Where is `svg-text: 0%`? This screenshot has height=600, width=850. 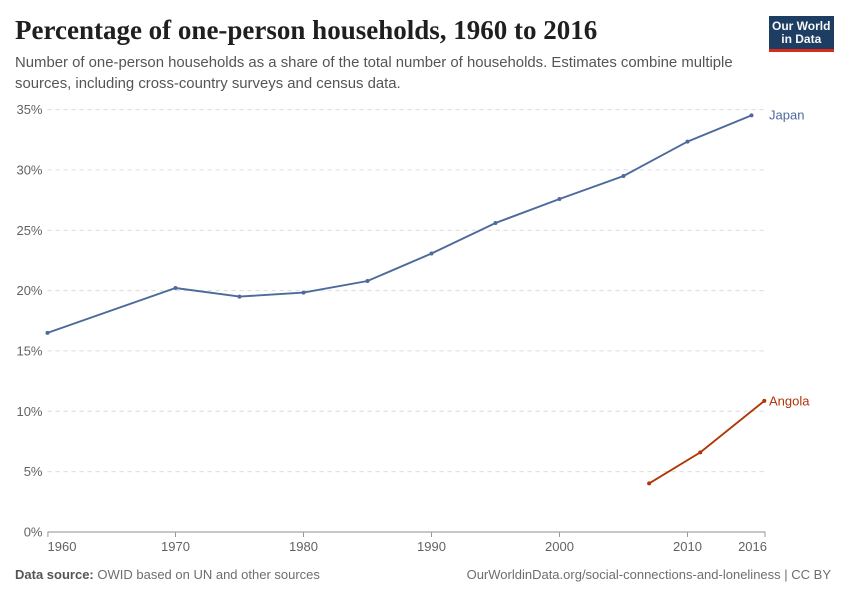
svg-text: 0% is located at coordinates (33, 532).